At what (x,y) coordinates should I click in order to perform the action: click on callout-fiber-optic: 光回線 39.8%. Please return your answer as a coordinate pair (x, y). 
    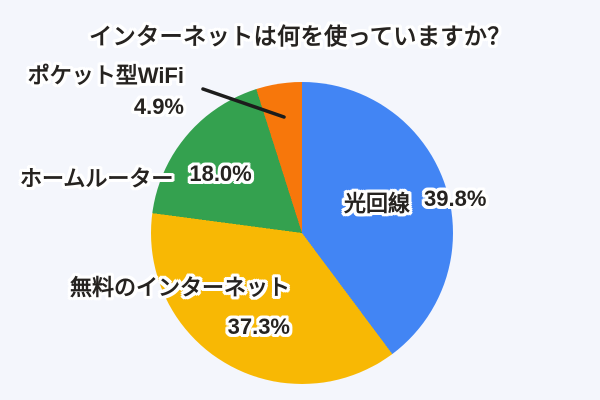
    Looking at the image, I should click on (415, 202).